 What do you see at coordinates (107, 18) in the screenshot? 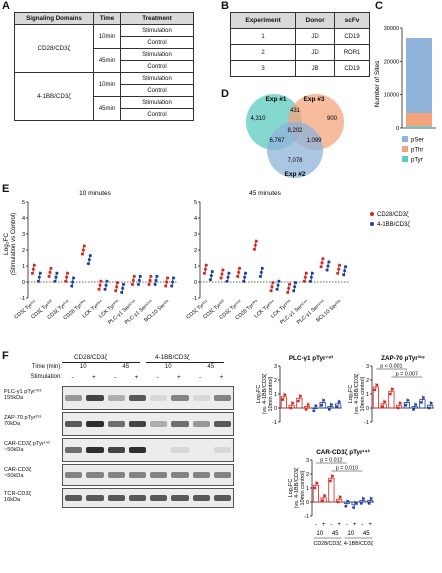
I see `table-a-header-time: Time` at bounding box center [107, 18].